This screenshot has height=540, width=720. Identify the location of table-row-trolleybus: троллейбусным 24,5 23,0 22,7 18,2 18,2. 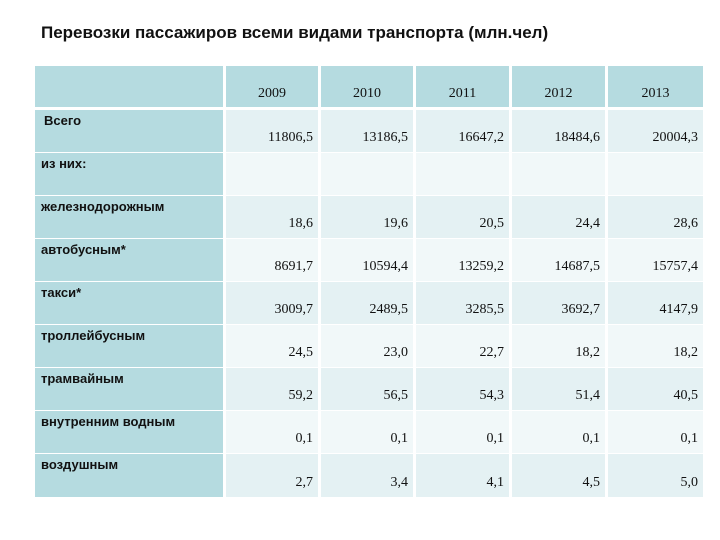
(369, 346).